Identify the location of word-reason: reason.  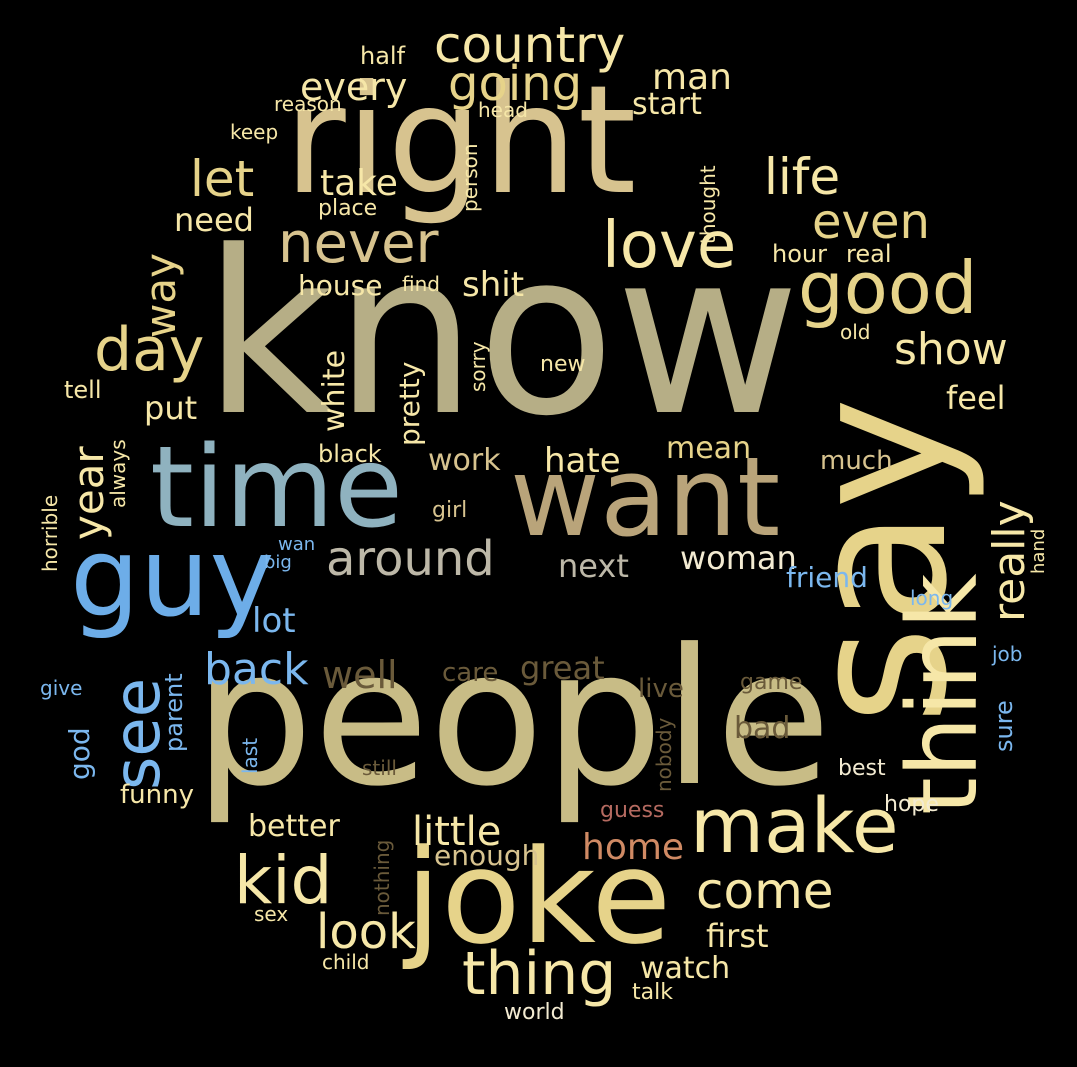
(308, 104).